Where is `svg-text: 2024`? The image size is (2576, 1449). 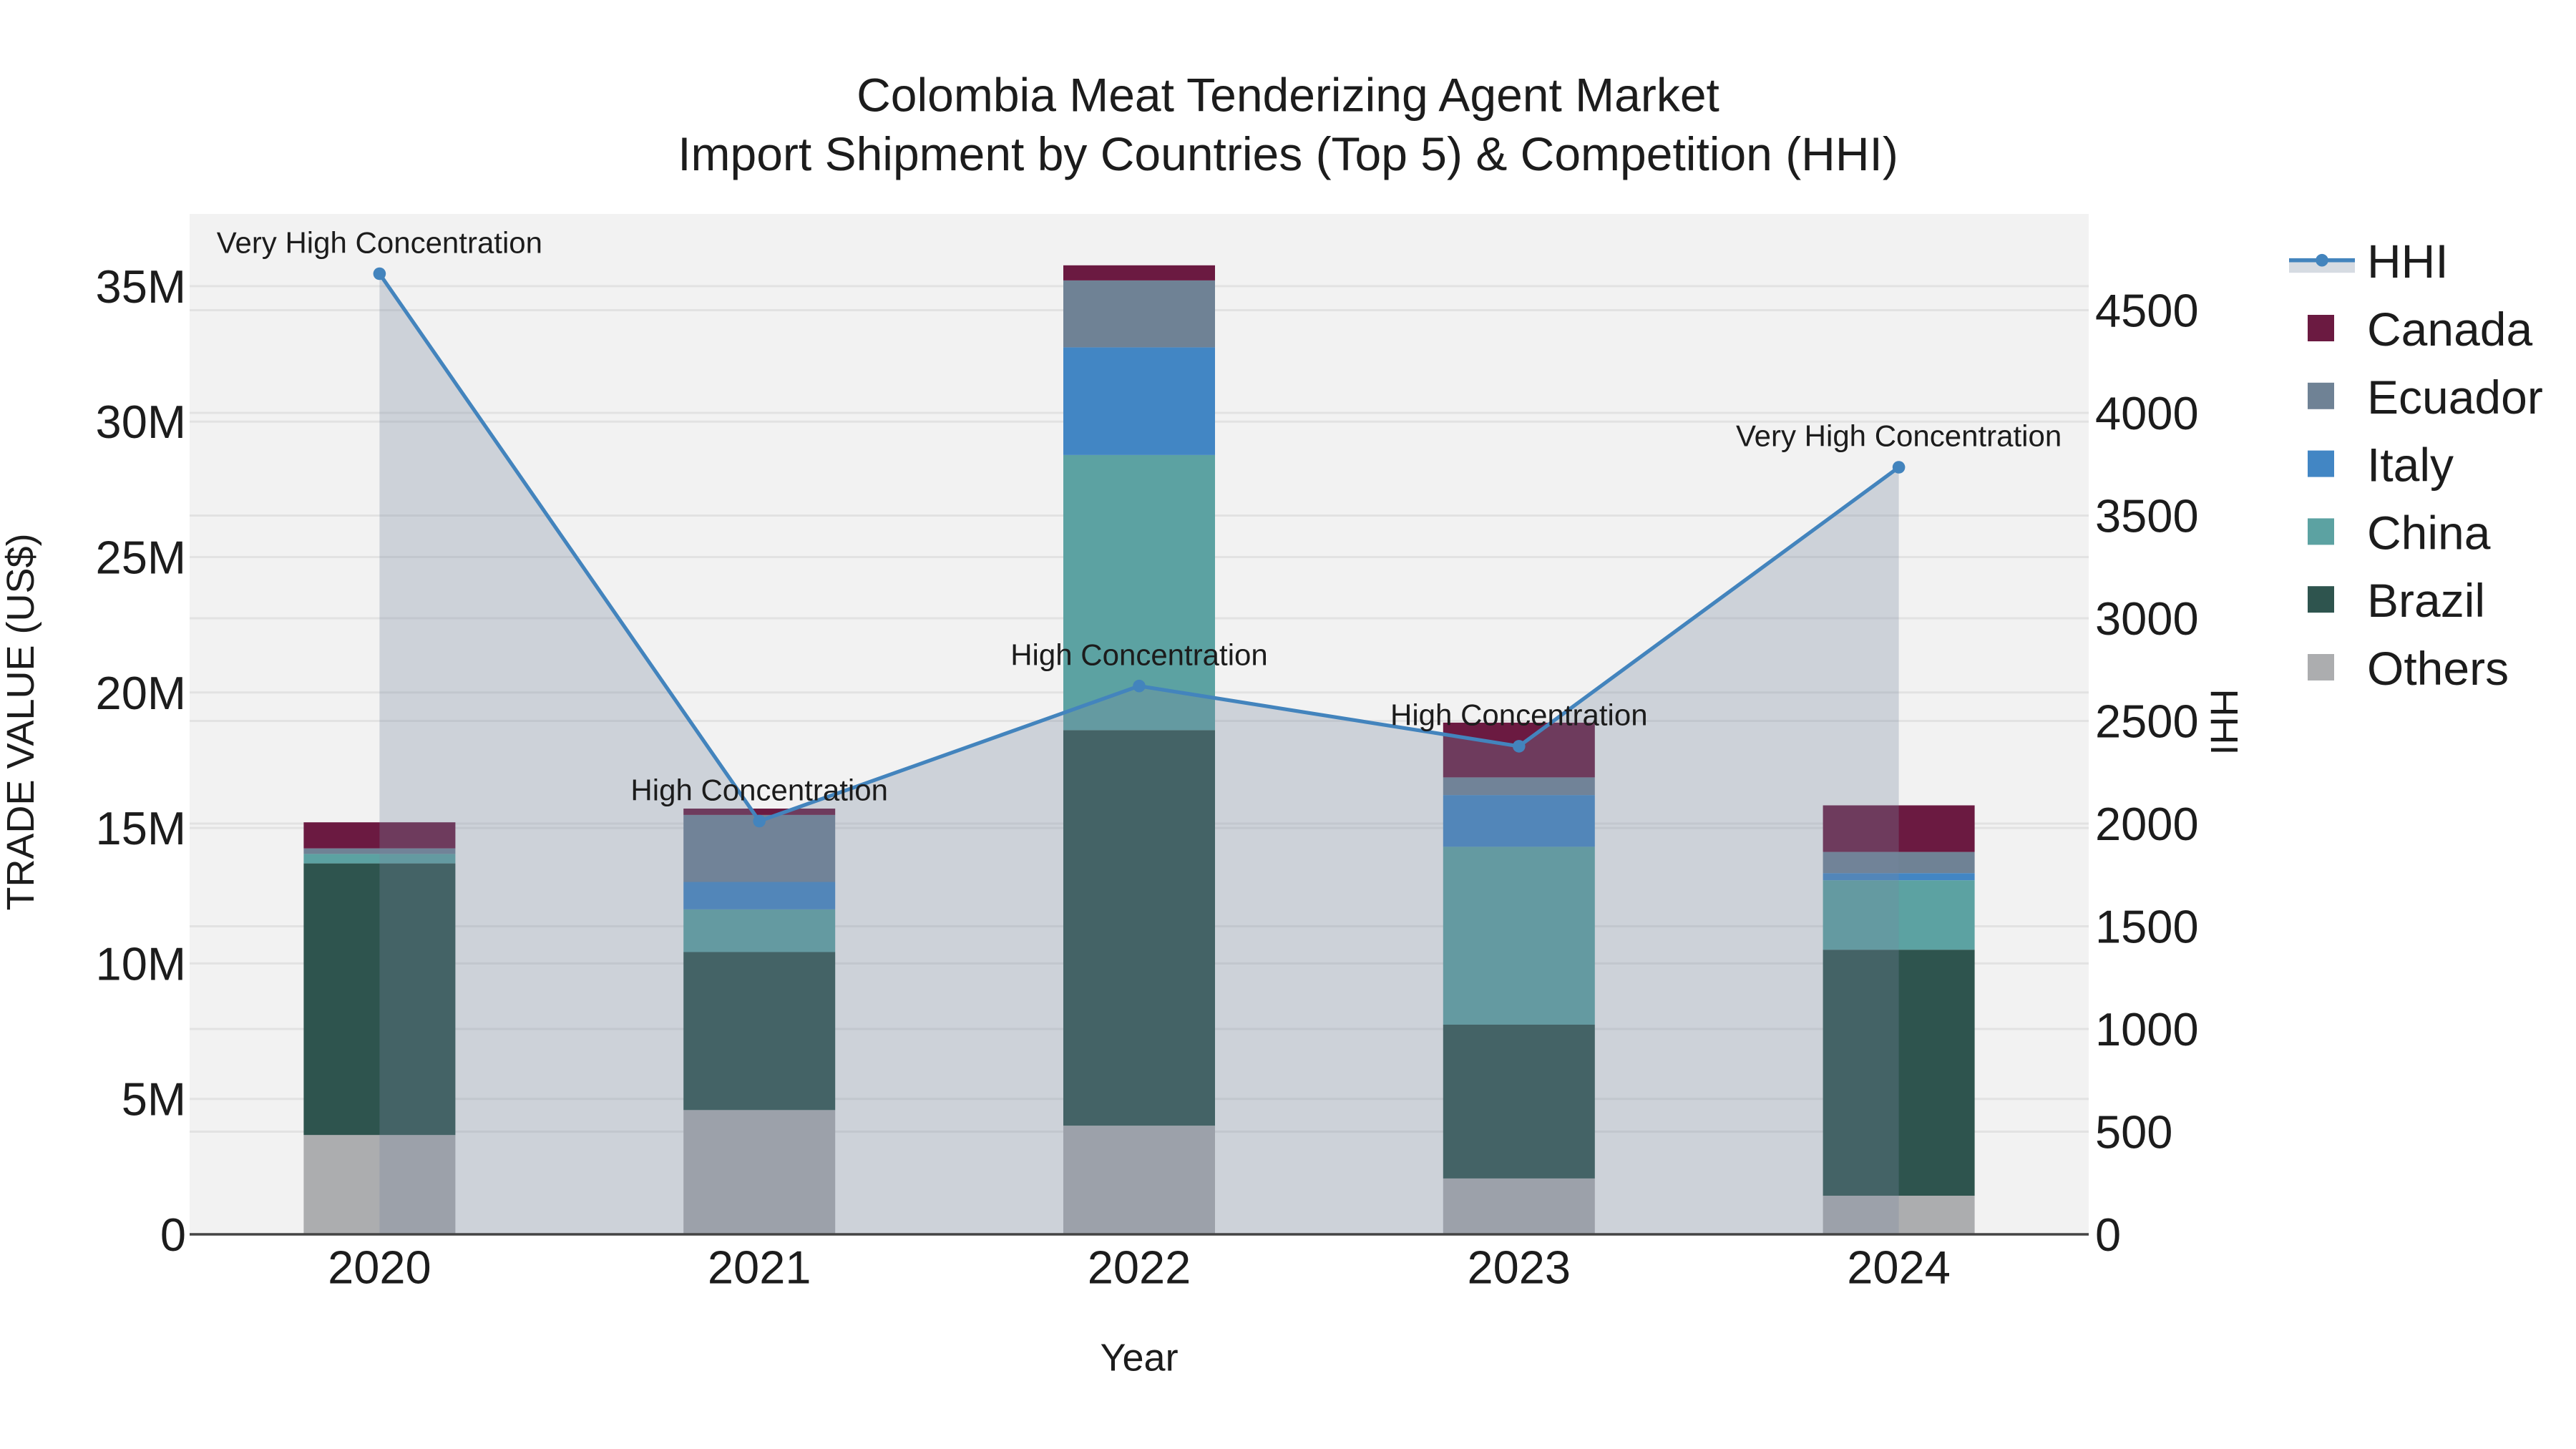
svg-text: 2024 is located at coordinates (1899, 1267).